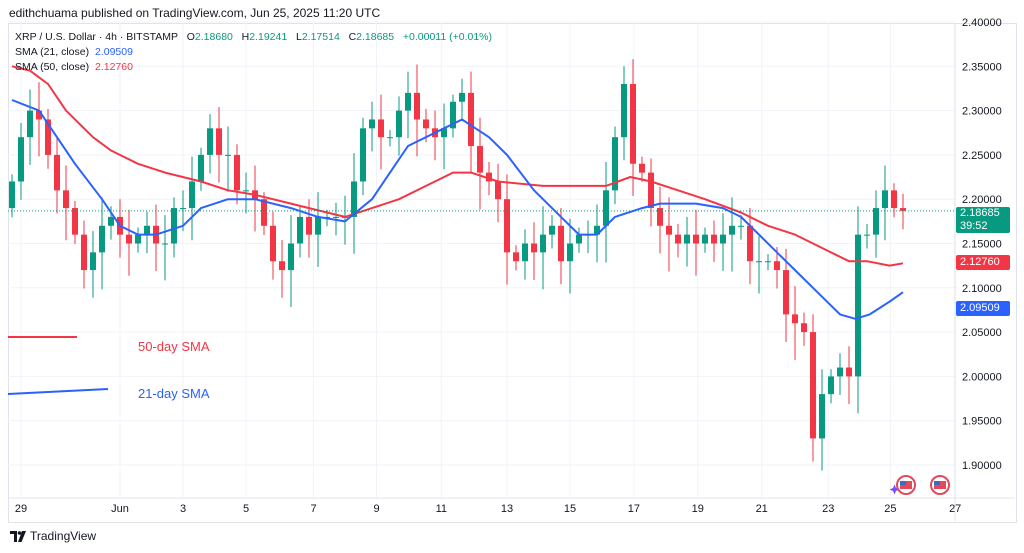  What do you see at coordinates (18, 536) in the screenshot?
I see `tradingview-logo-icon` at bounding box center [18, 536].